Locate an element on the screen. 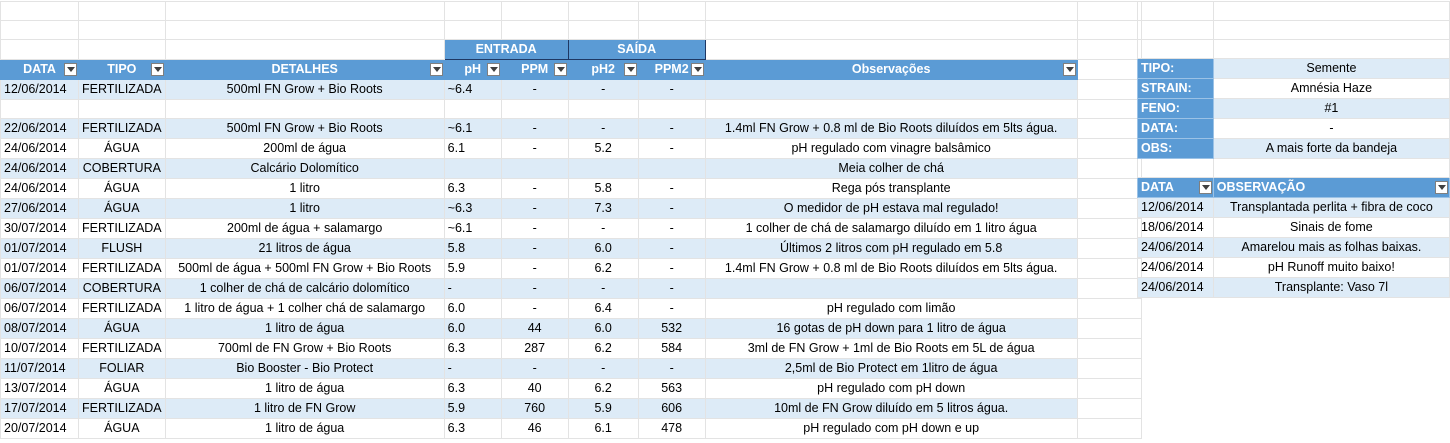 Image resolution: width=1450 pixels, height=443 pixels. cell-data: 20/07/2014 is located at coordinates (39, 428).